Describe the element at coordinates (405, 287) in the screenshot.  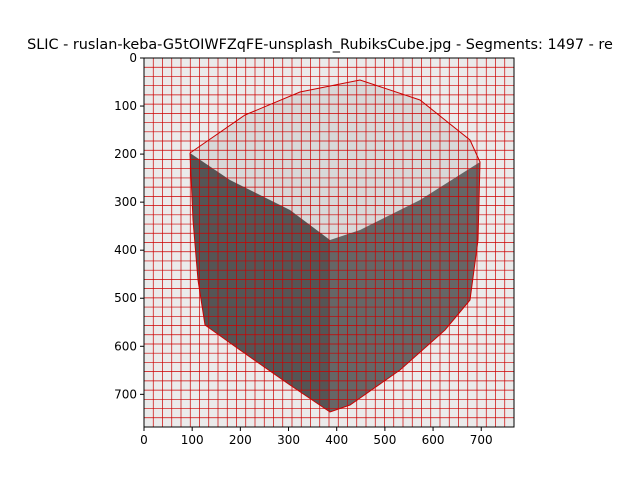
I see `cube-right-face` at that location.